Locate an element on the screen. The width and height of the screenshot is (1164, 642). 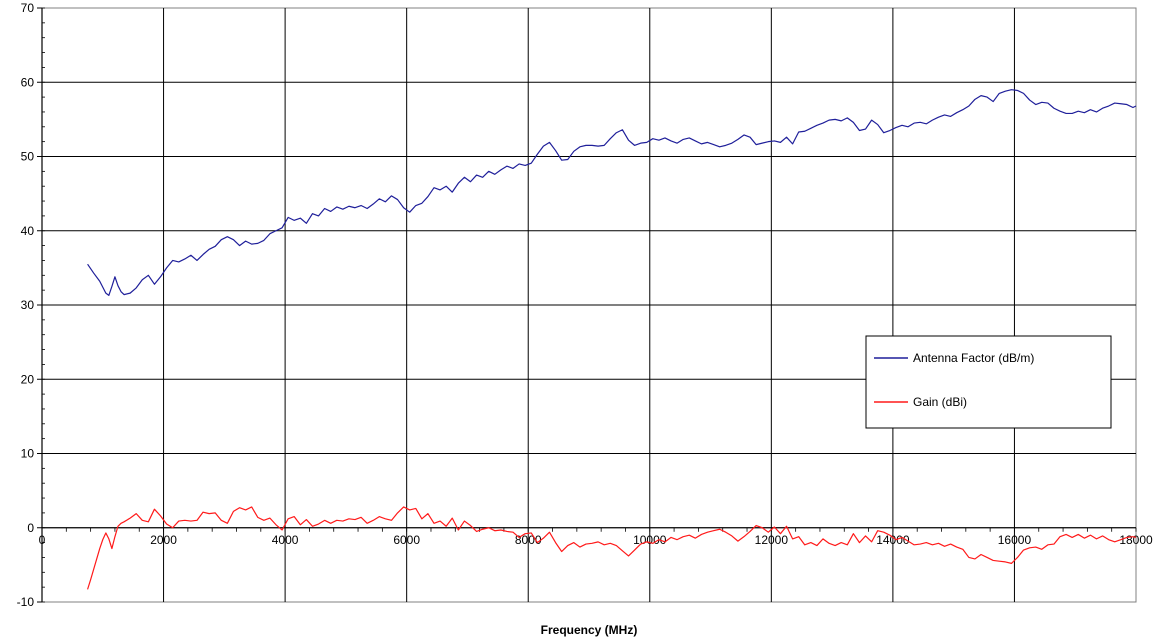
y-tick-label: 50 is located at coordinates (28, 157).